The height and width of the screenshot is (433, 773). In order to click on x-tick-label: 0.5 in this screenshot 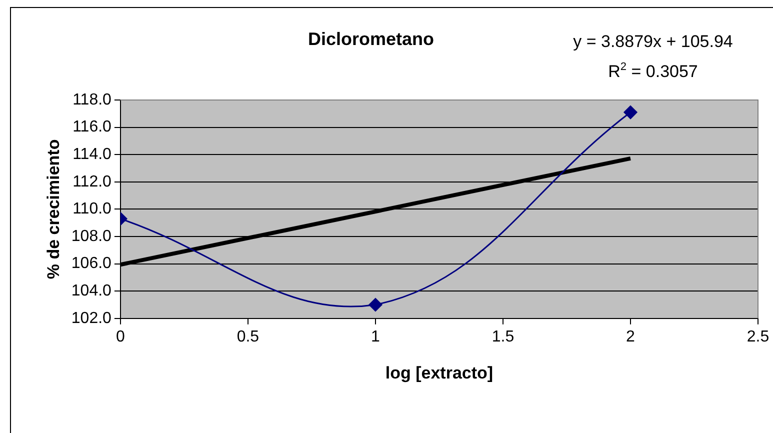, I will do `click(248, 337)`.